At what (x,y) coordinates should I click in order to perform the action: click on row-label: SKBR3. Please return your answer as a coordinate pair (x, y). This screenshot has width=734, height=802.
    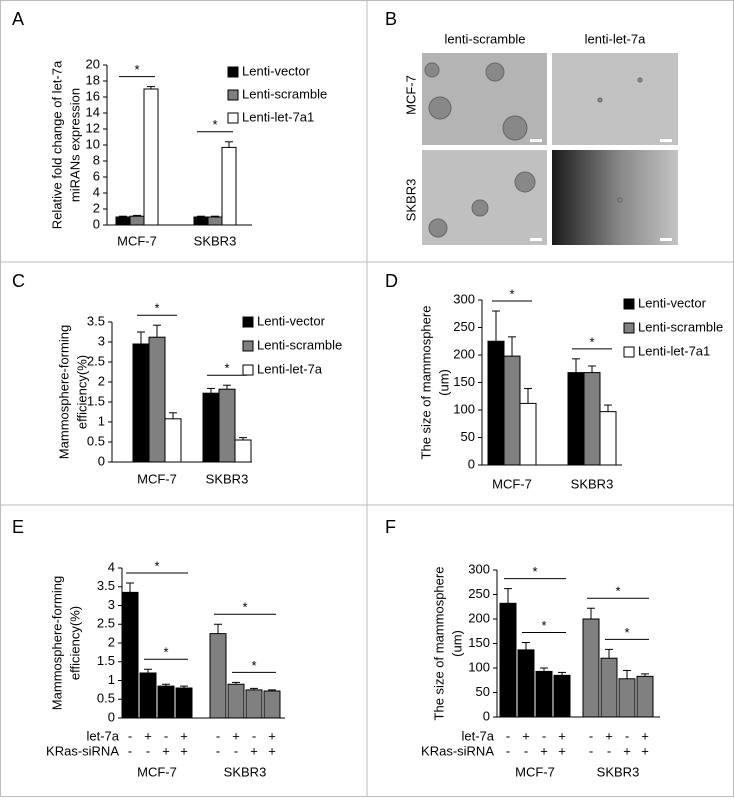
    Looking at the image, I should click on (410, 200).